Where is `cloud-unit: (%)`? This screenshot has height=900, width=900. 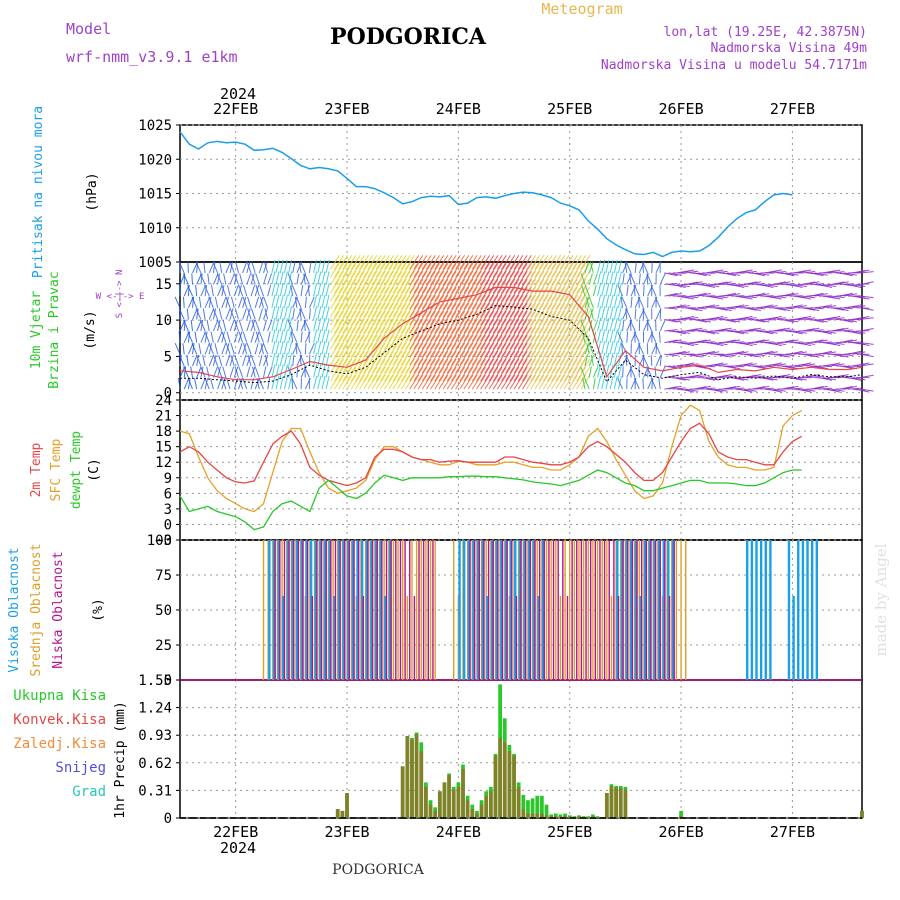 cloud-unit: (%) is located at coordinates (98, 609).